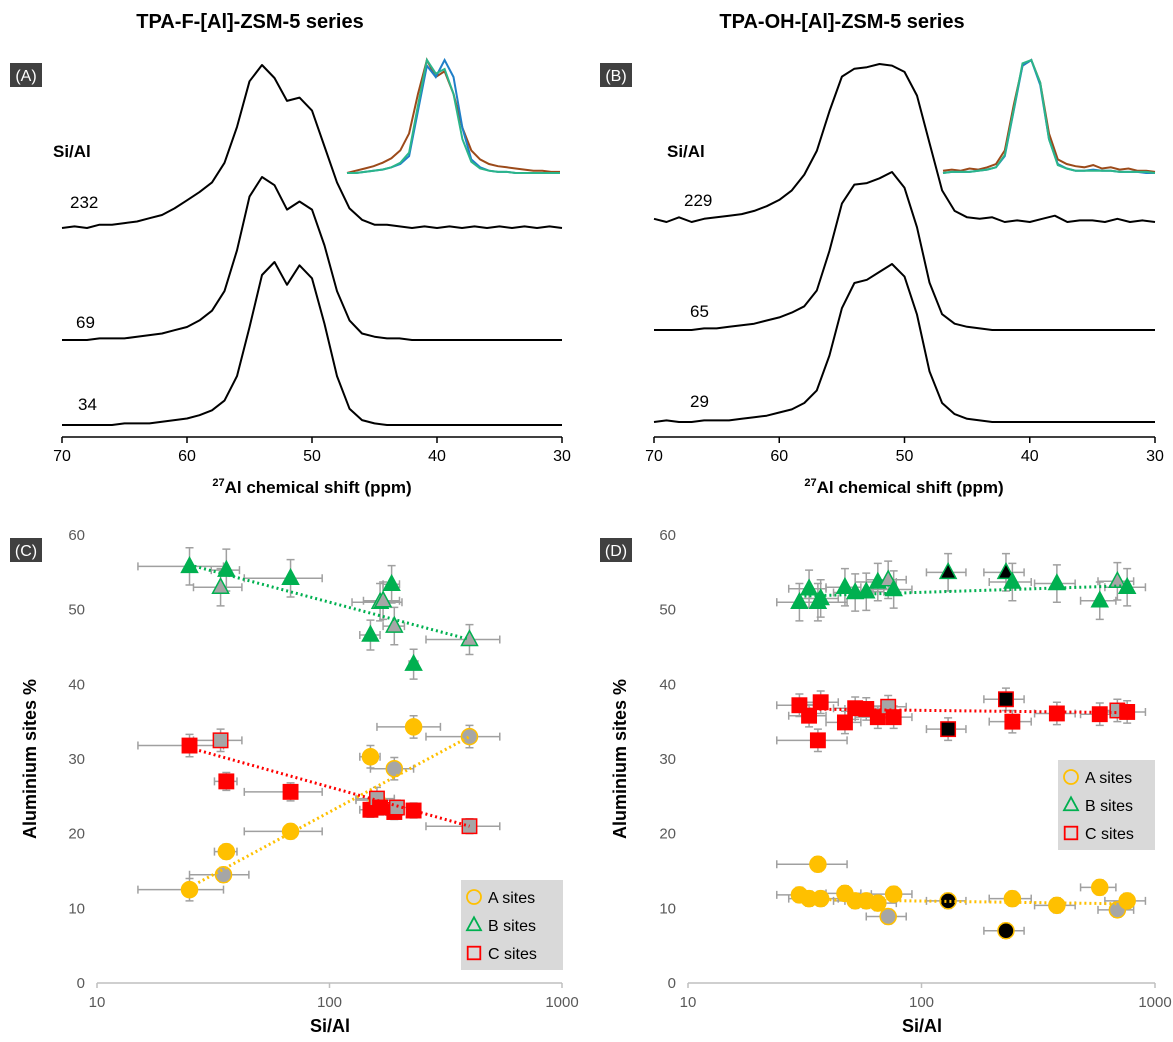  Describe the element at coordinates (1030, 456) in the screenshot. I see `x-tick-label: 40` at that location.